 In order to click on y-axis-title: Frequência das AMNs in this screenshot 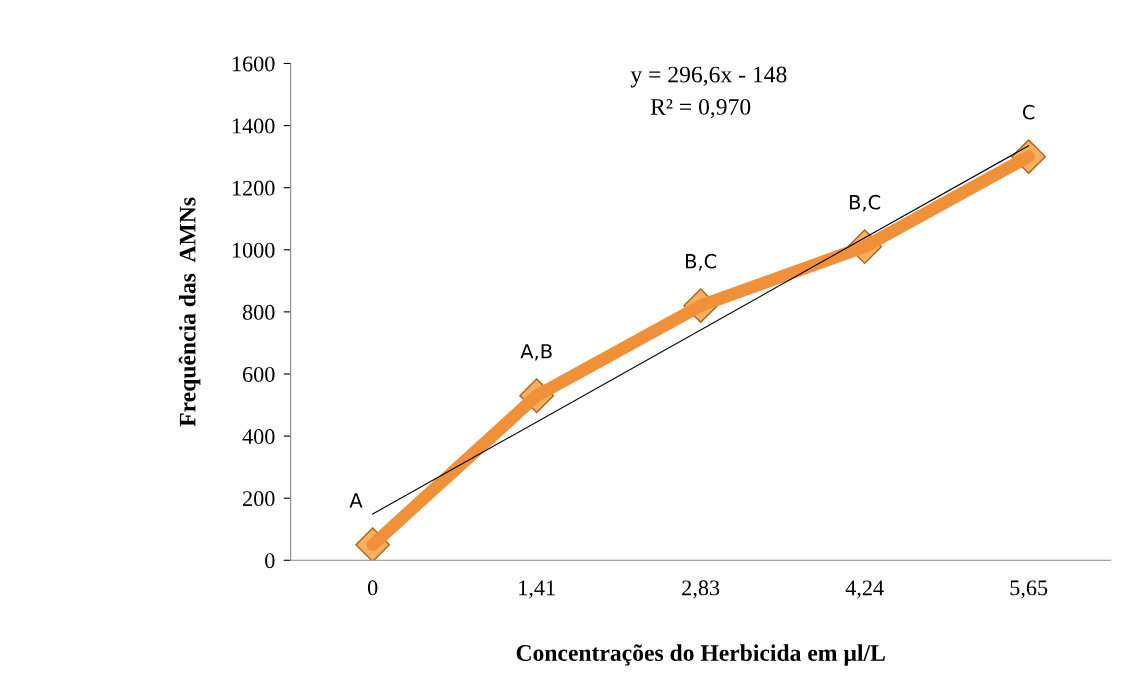, I will do `click(189, 312)`.